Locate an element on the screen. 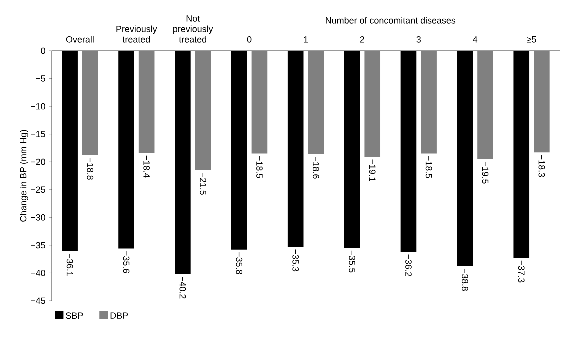 This screenshot has height=343, width=567. x-tick-label: Overall is located at coordinates (80, 39).